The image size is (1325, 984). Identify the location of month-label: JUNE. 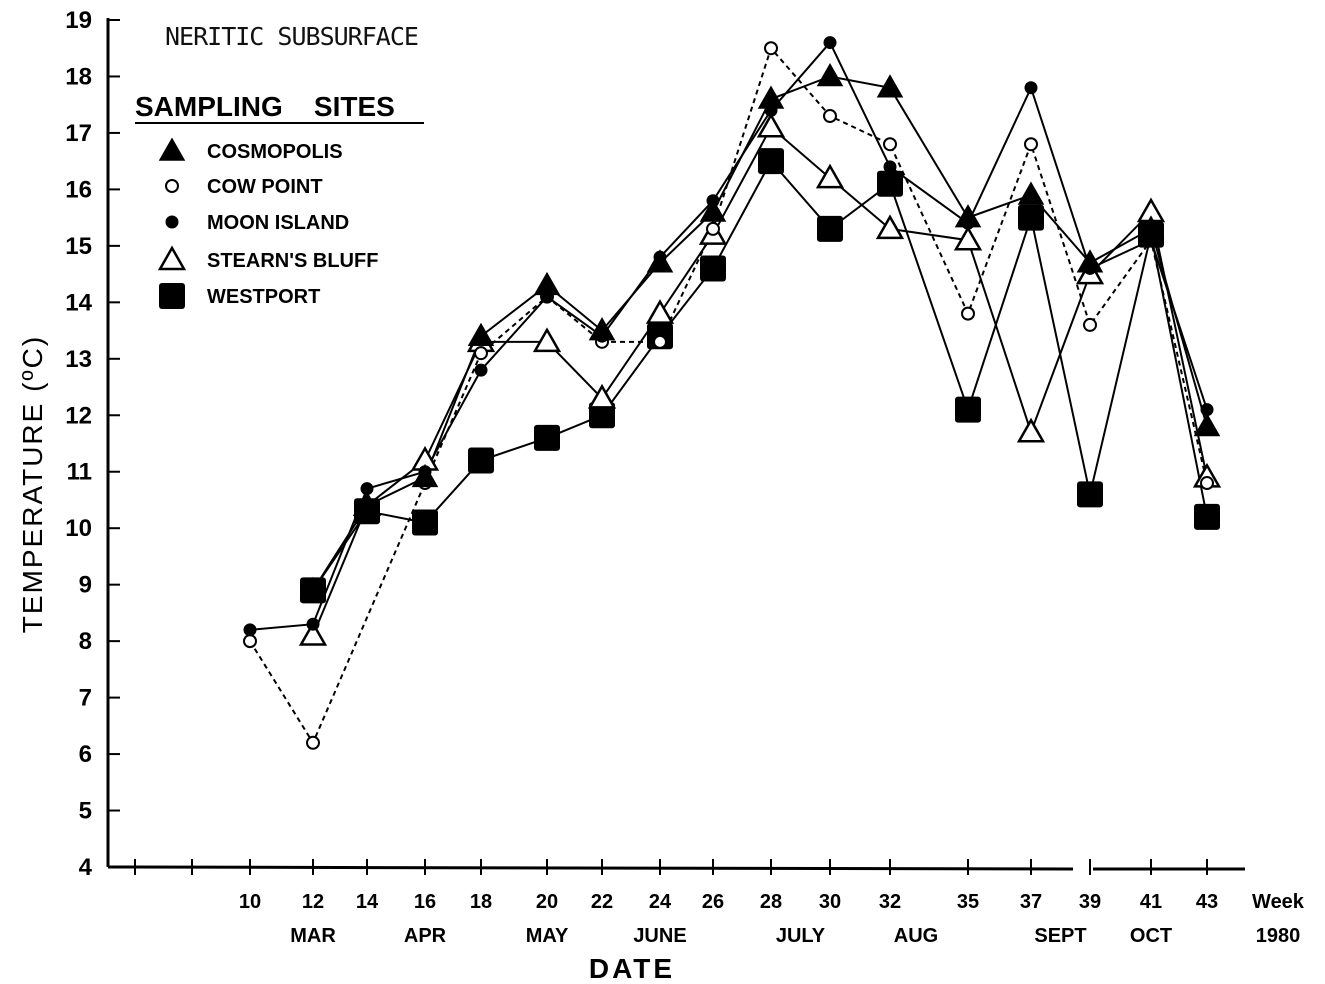
(659, 936).